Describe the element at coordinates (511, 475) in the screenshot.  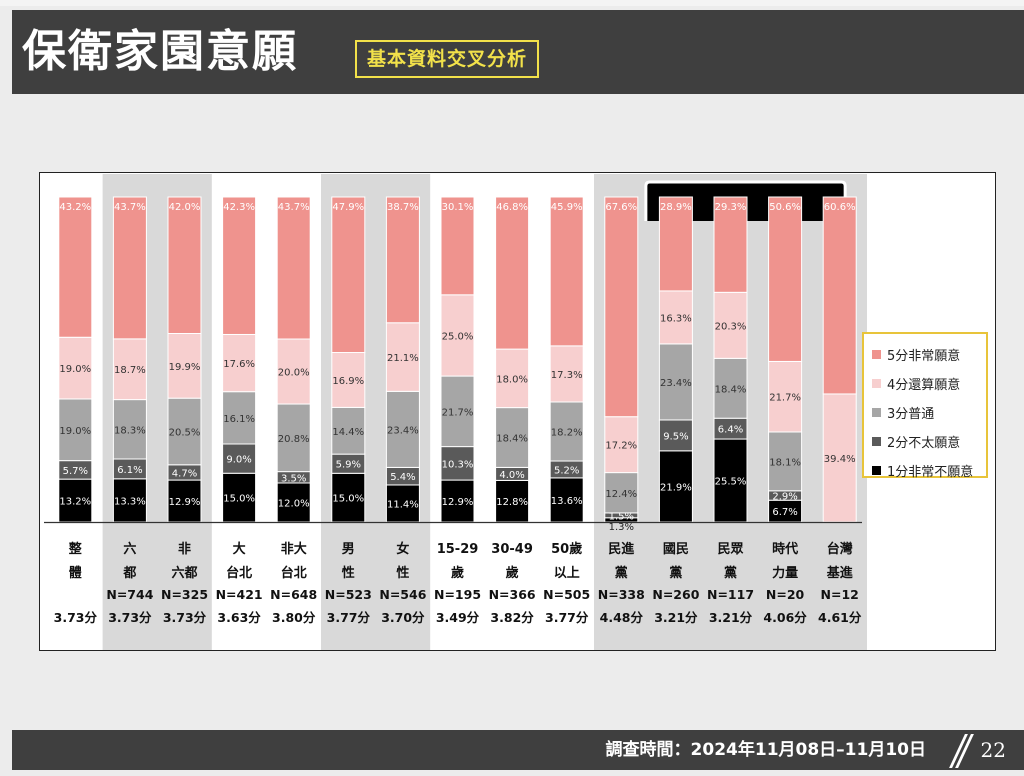
I see `bar-data-label: 4.0%` at that location.